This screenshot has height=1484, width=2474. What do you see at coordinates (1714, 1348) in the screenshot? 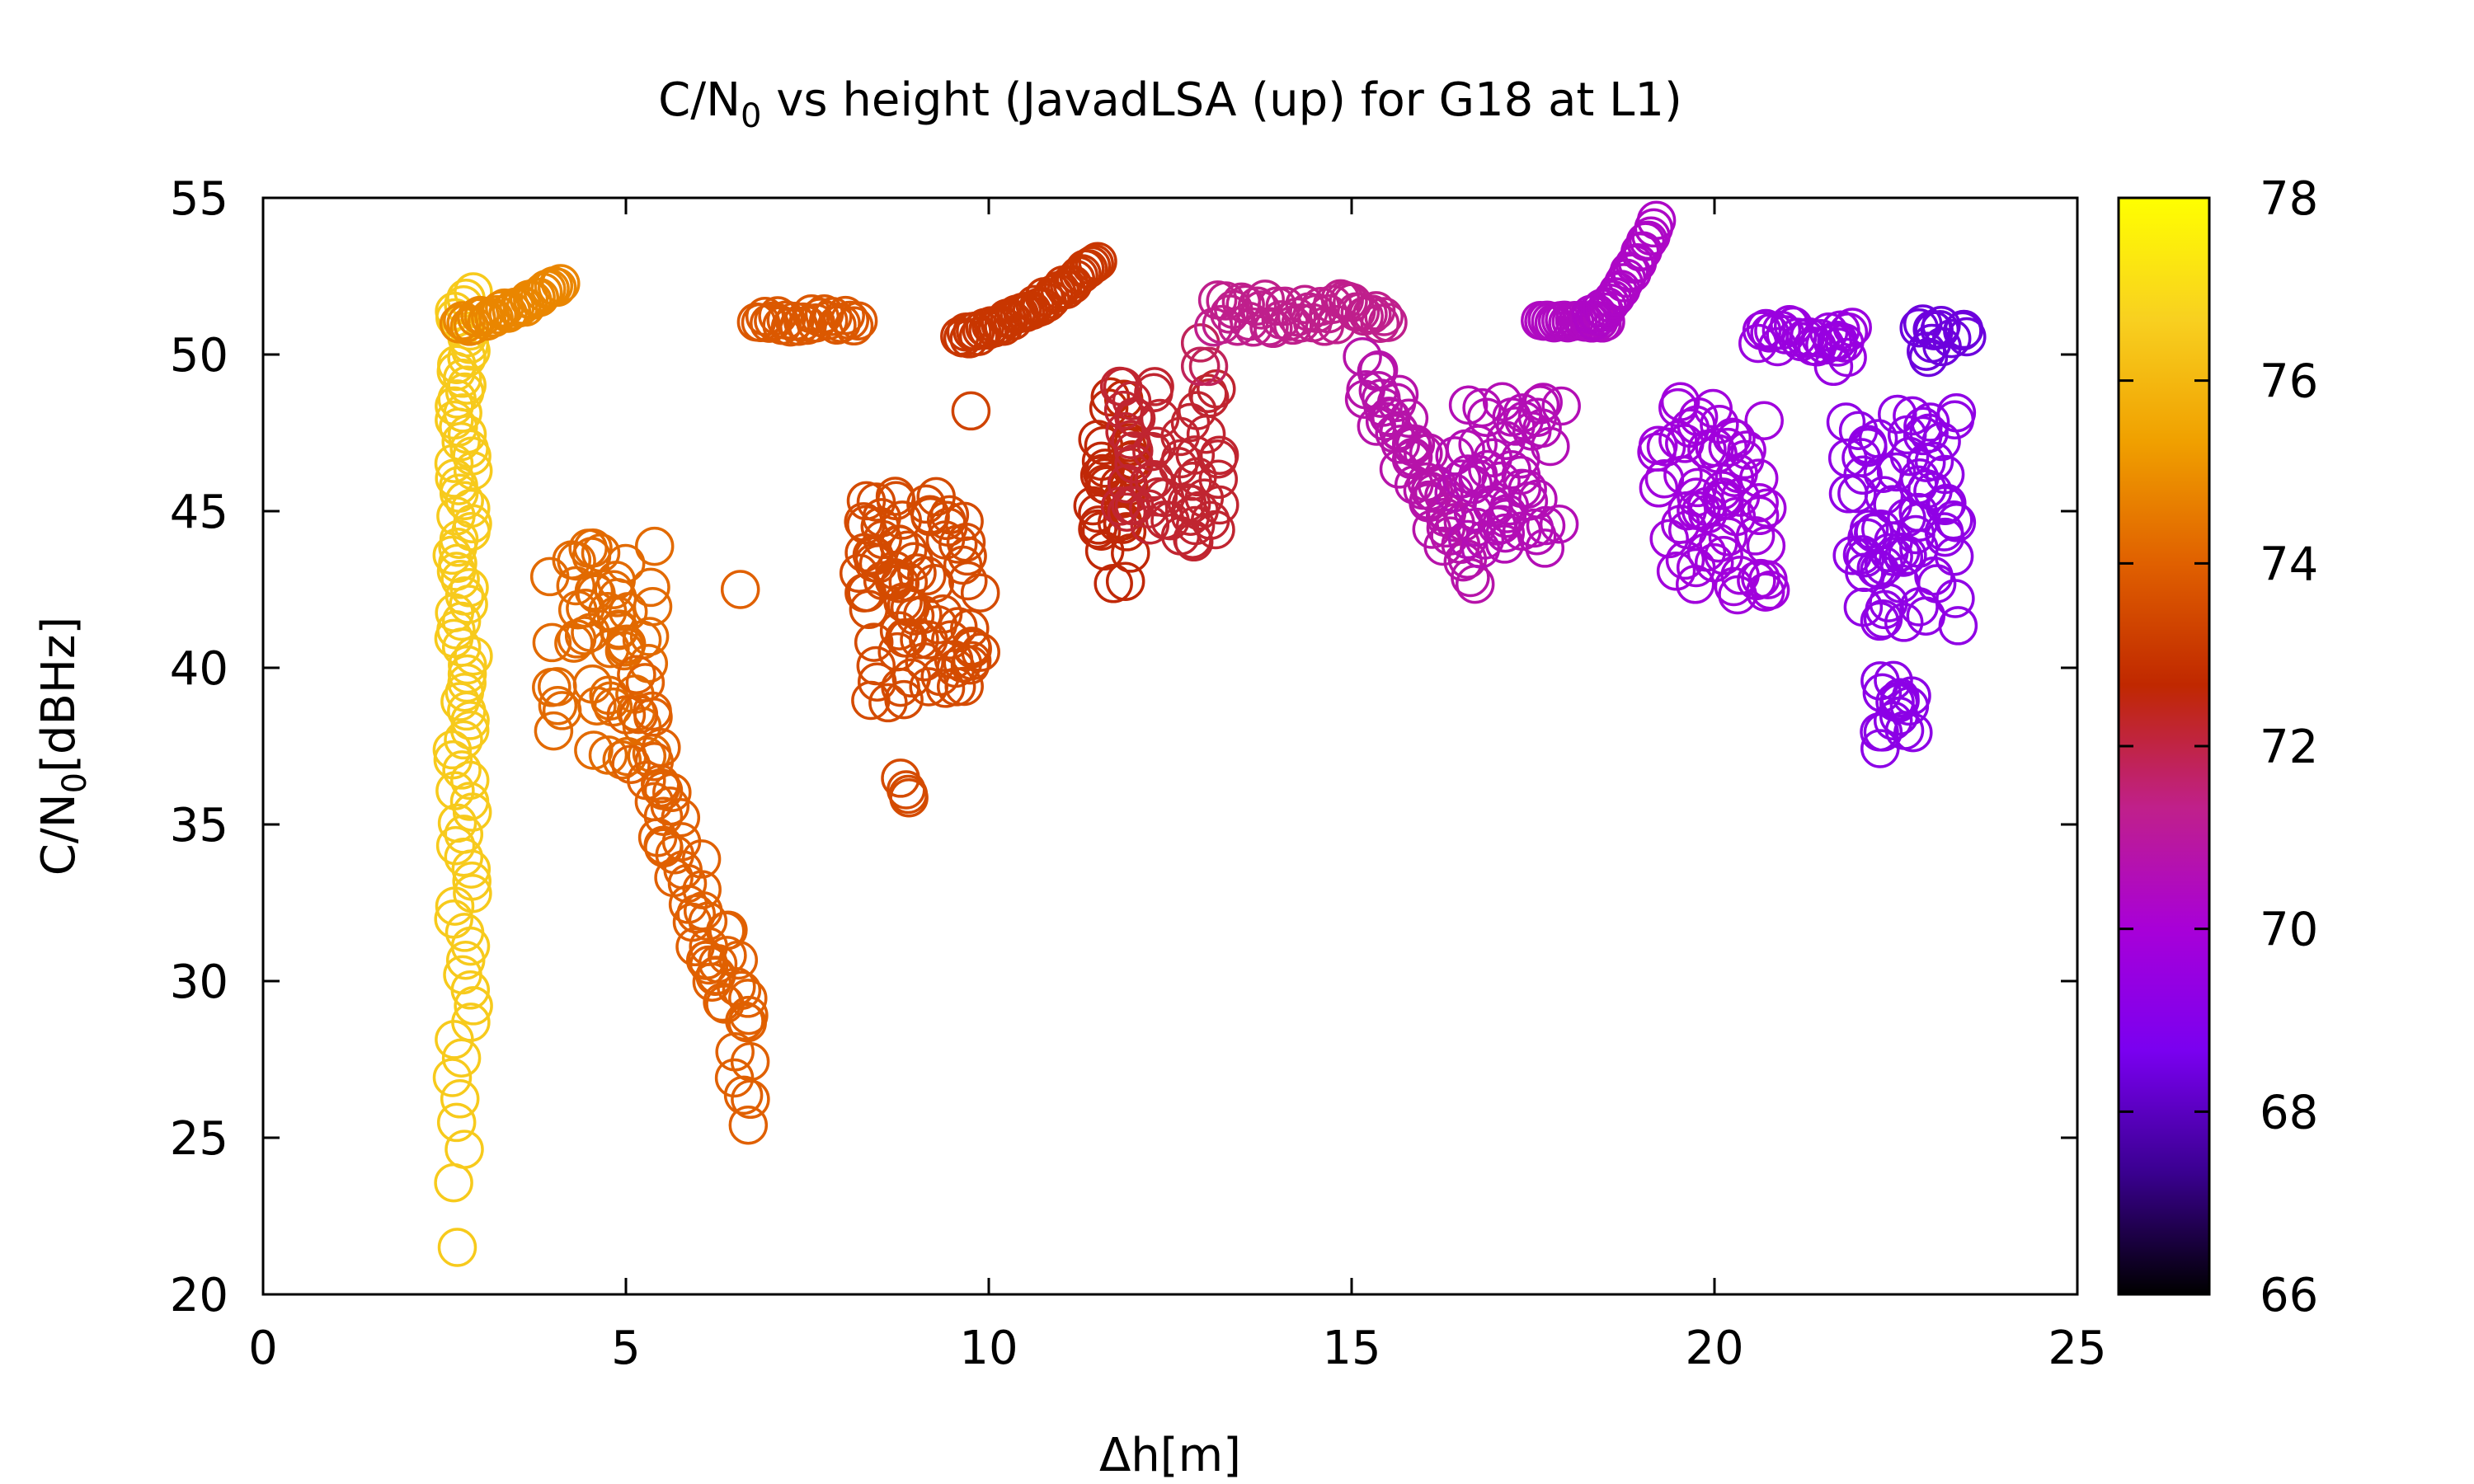
I see `x-tick-label: 20` at bounding box center [1714, 1348].